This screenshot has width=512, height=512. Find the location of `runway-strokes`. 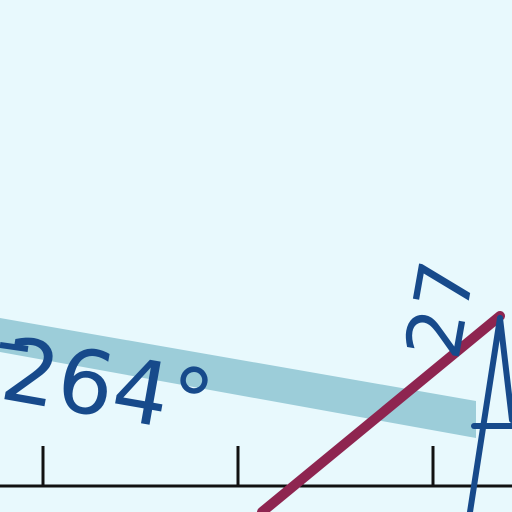

runway-strokes is located at coordinates (489, 413).